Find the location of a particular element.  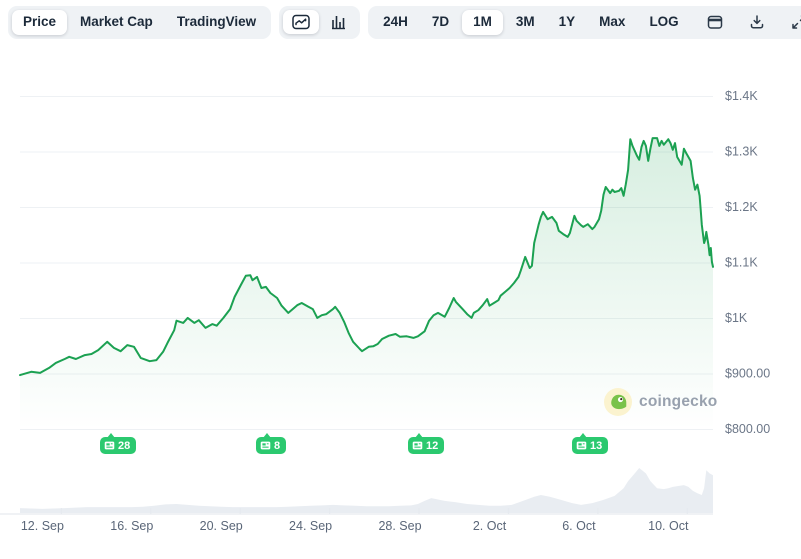

y-axis-label: $1.3K is located at coordinates (741, 151).